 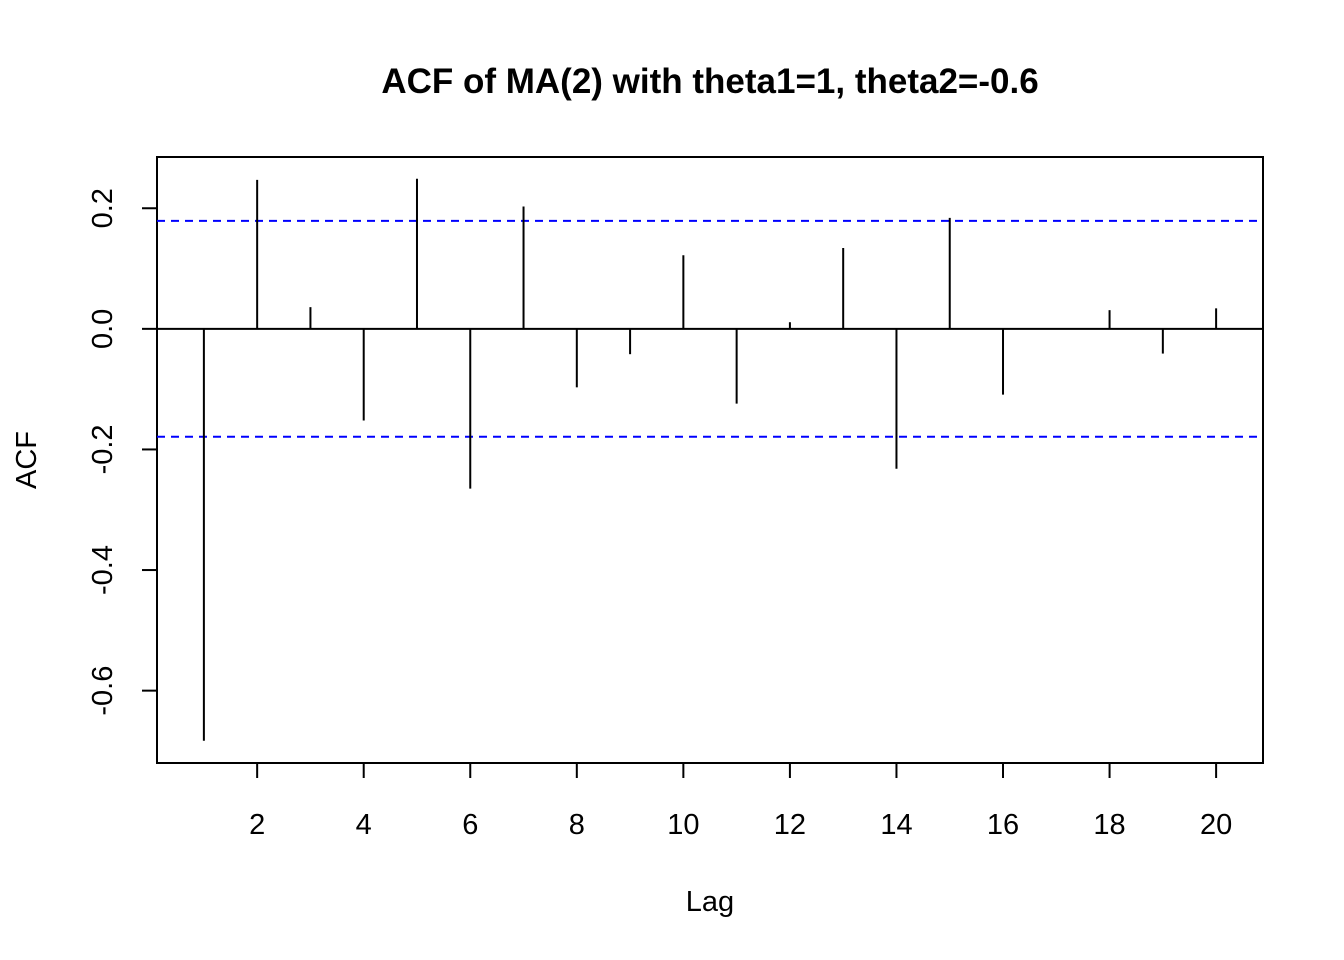 I want to click on x-tick-label: 8, so click(x=577, y=825).